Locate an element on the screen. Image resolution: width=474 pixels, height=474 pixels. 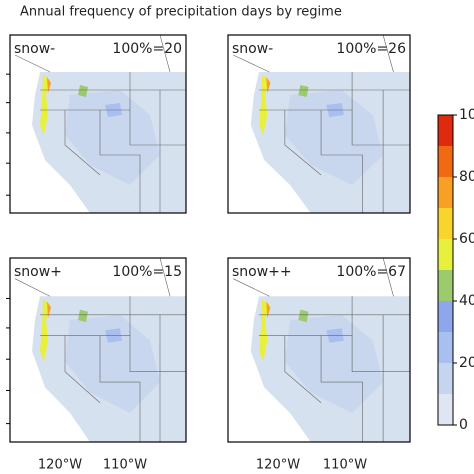
colorbar-tick-label: 60 is located at coordinates (466, 239).